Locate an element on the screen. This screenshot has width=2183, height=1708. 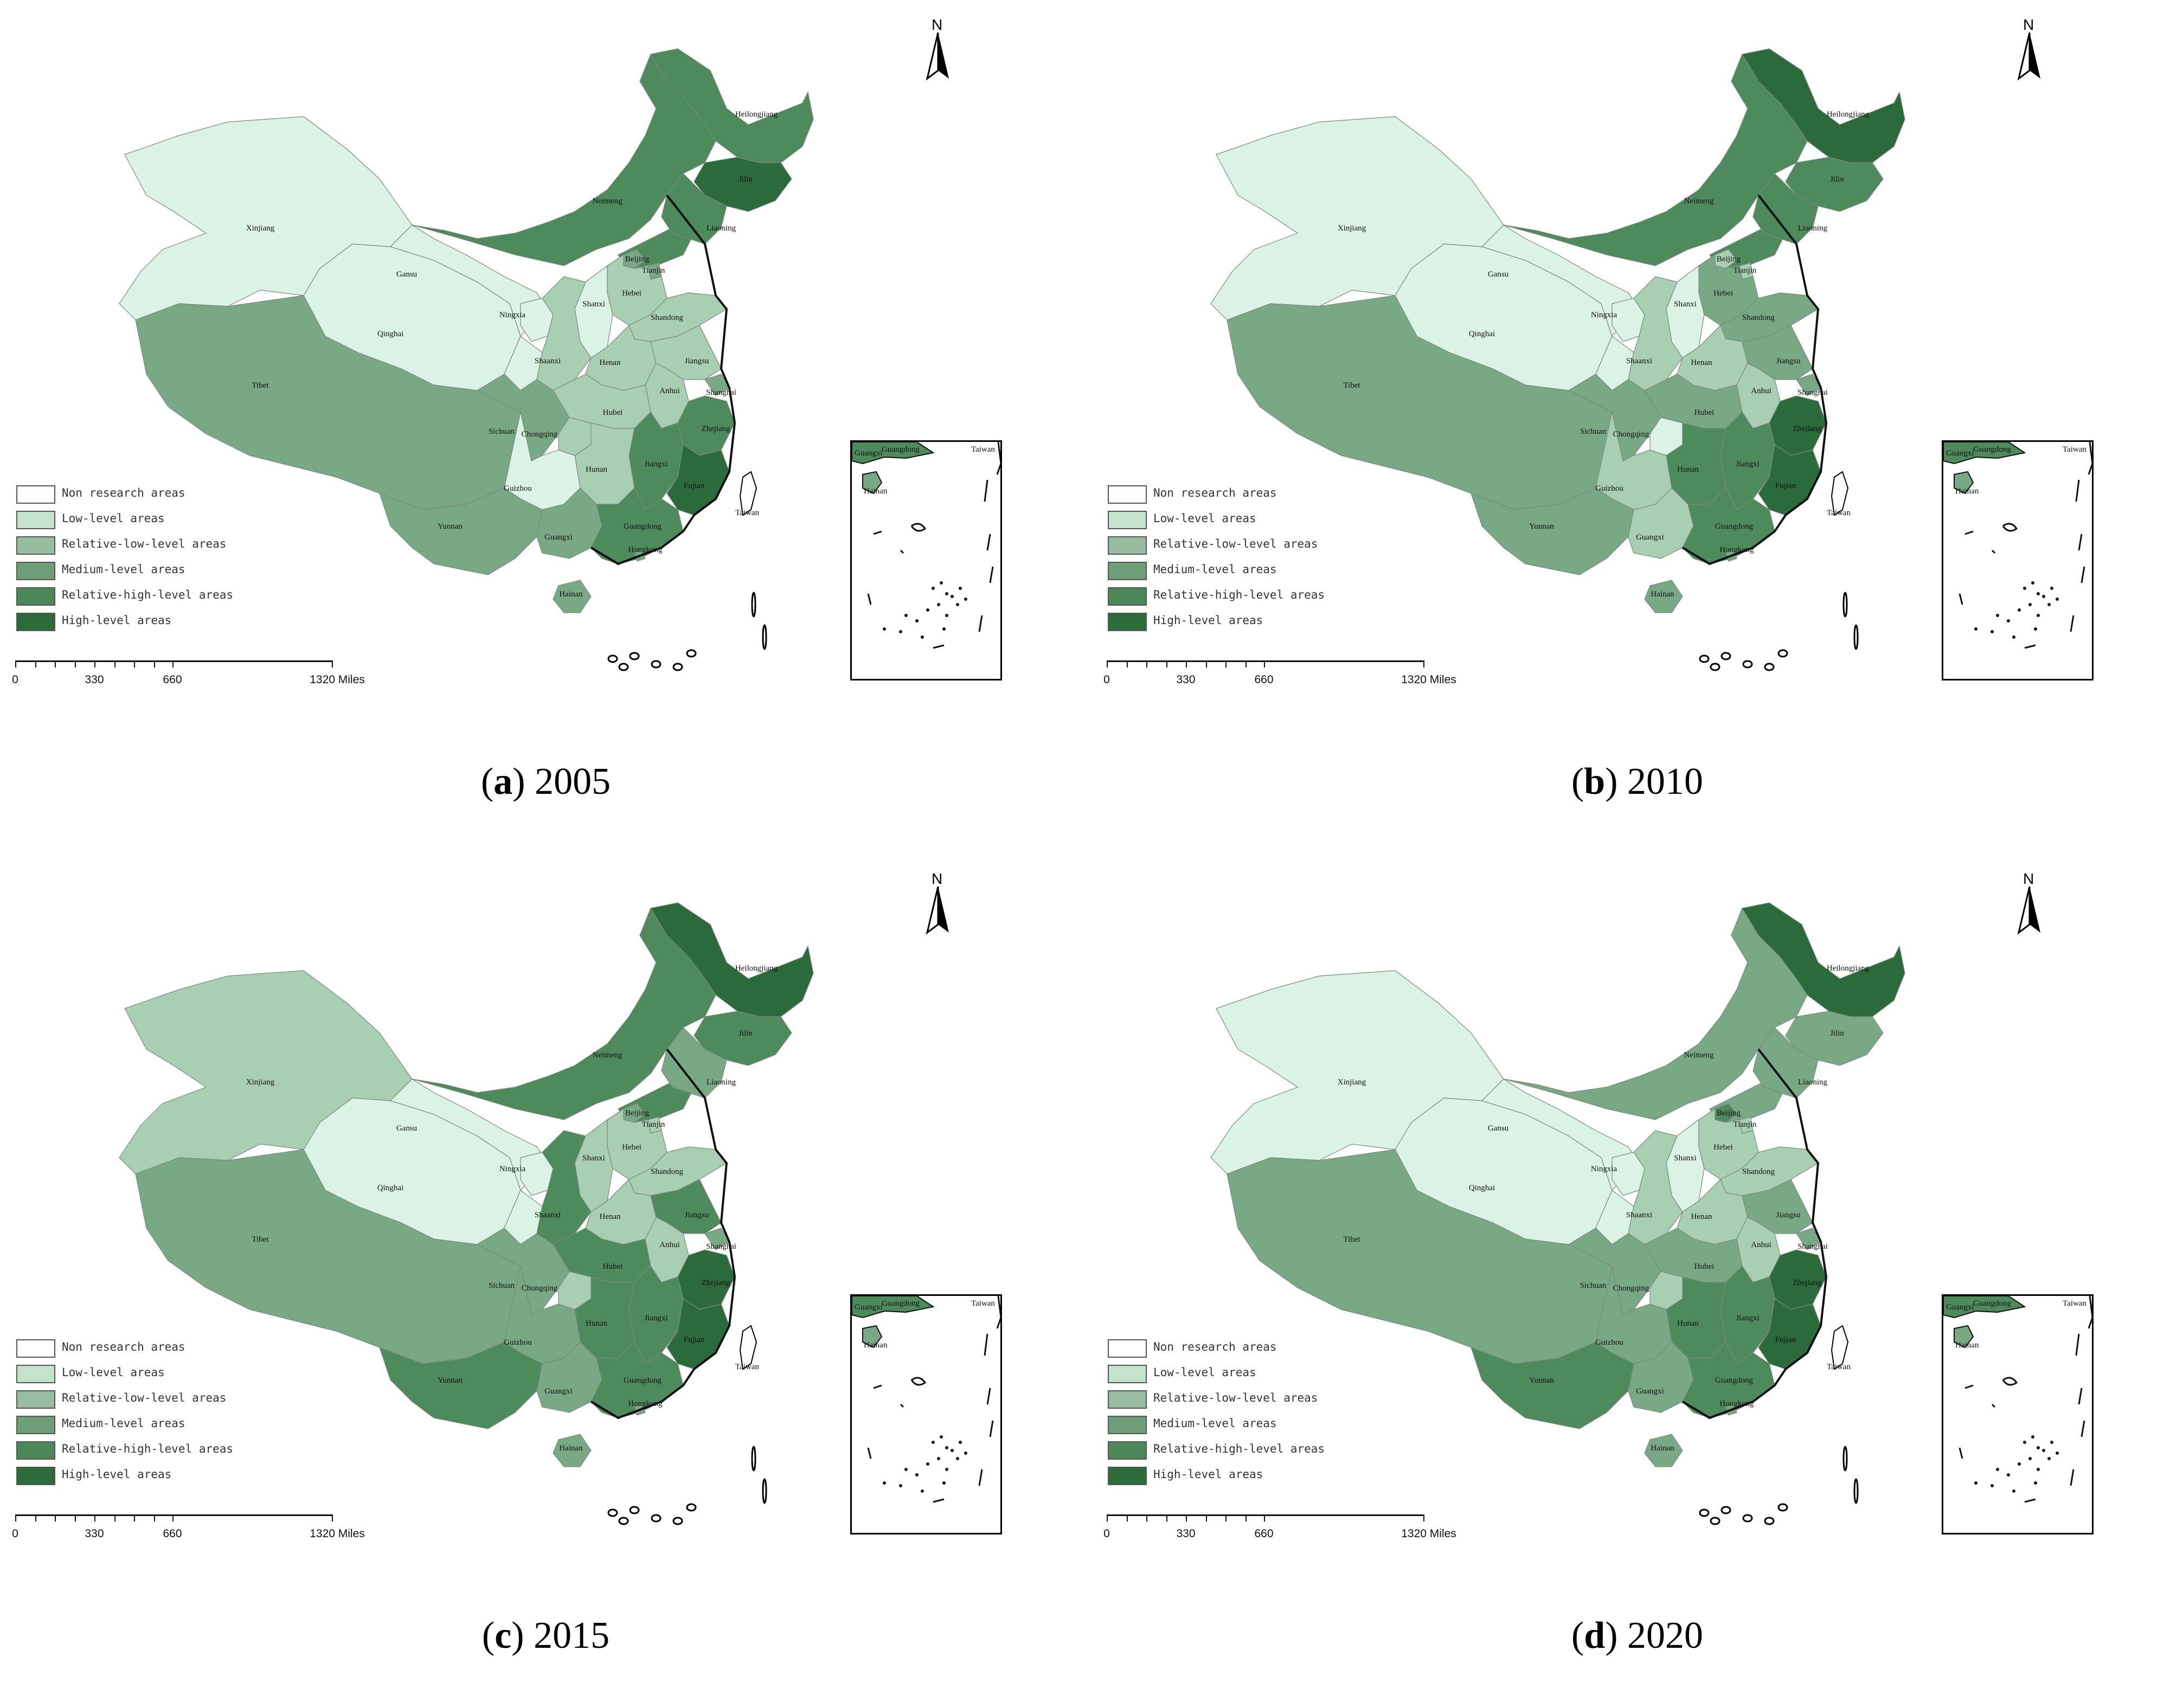
label-xinjiang: Xinjiang is located at coordinates (1352, 229).